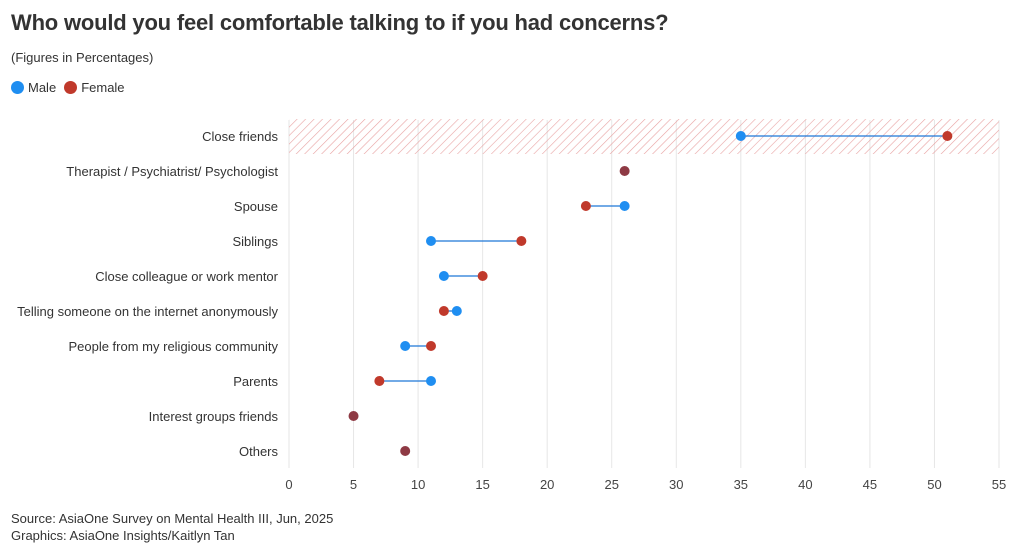 The width and height of the screenshot is (1020, 555). Describe the element at coordinates (482, 484) in the screenshot. I see `x-tick-label: 15` at that location.